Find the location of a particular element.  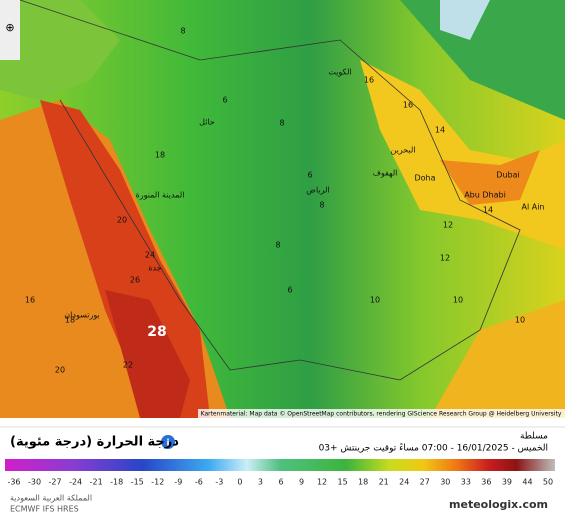

uae-warm is located at coordinates (490, 177).